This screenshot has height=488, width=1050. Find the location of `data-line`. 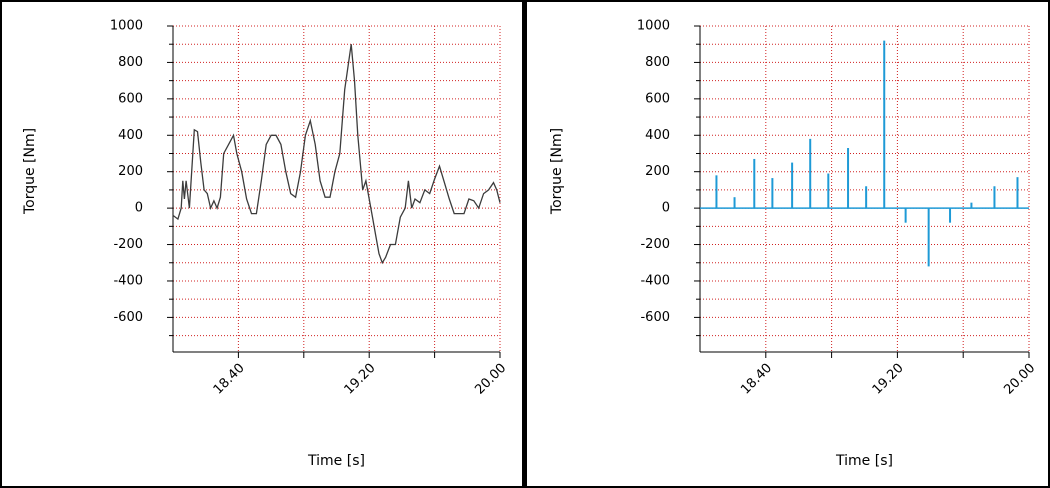

data-line is located at coordinates (336, 154).